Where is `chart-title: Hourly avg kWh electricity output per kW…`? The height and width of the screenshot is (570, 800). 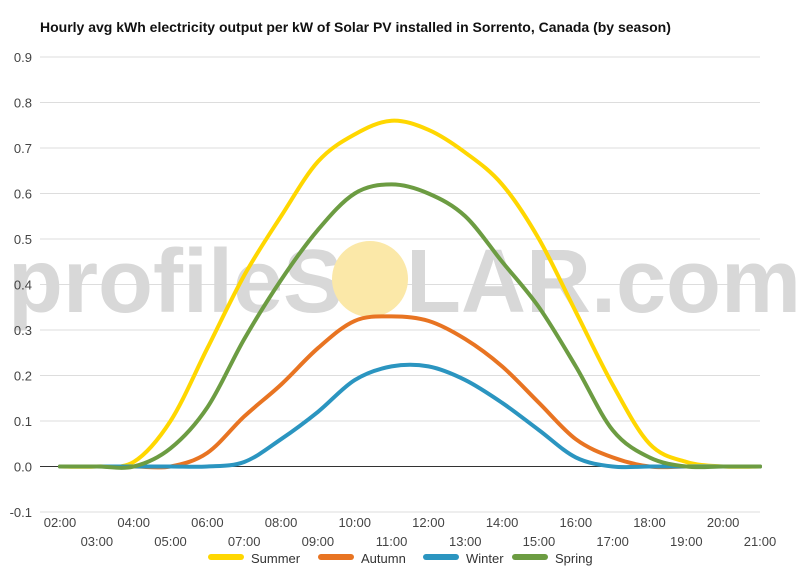
chart-title: Hourly avg kWh electricity output per kW… is located at coordinates (355, 27).